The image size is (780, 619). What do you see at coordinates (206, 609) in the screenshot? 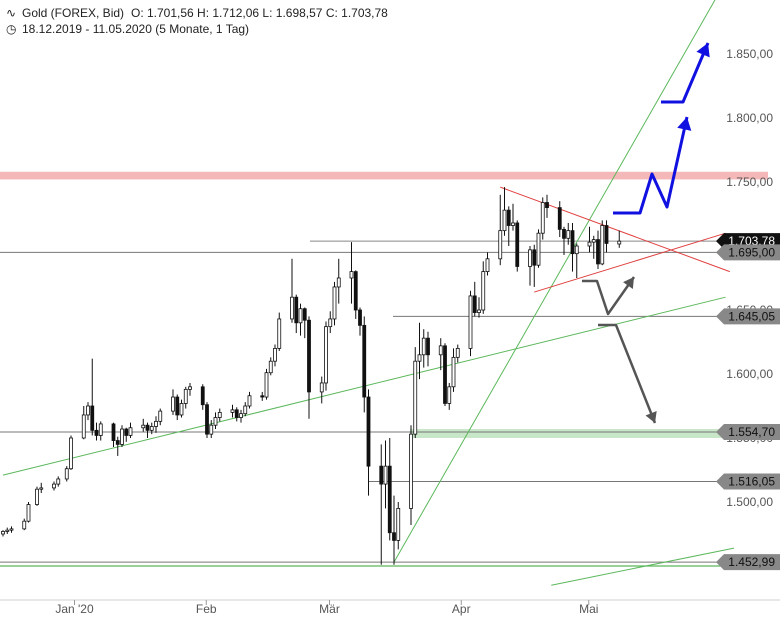
I see `x-tick-label: Feb` at bounding box center [206, 609].